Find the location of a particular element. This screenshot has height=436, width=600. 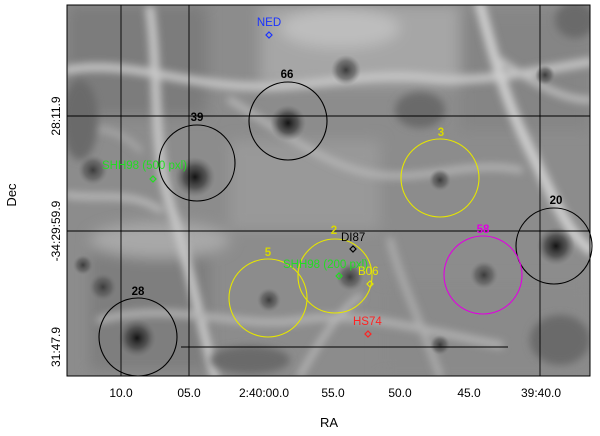

circle-label-20: 20 is located at coordinates (556, 201).